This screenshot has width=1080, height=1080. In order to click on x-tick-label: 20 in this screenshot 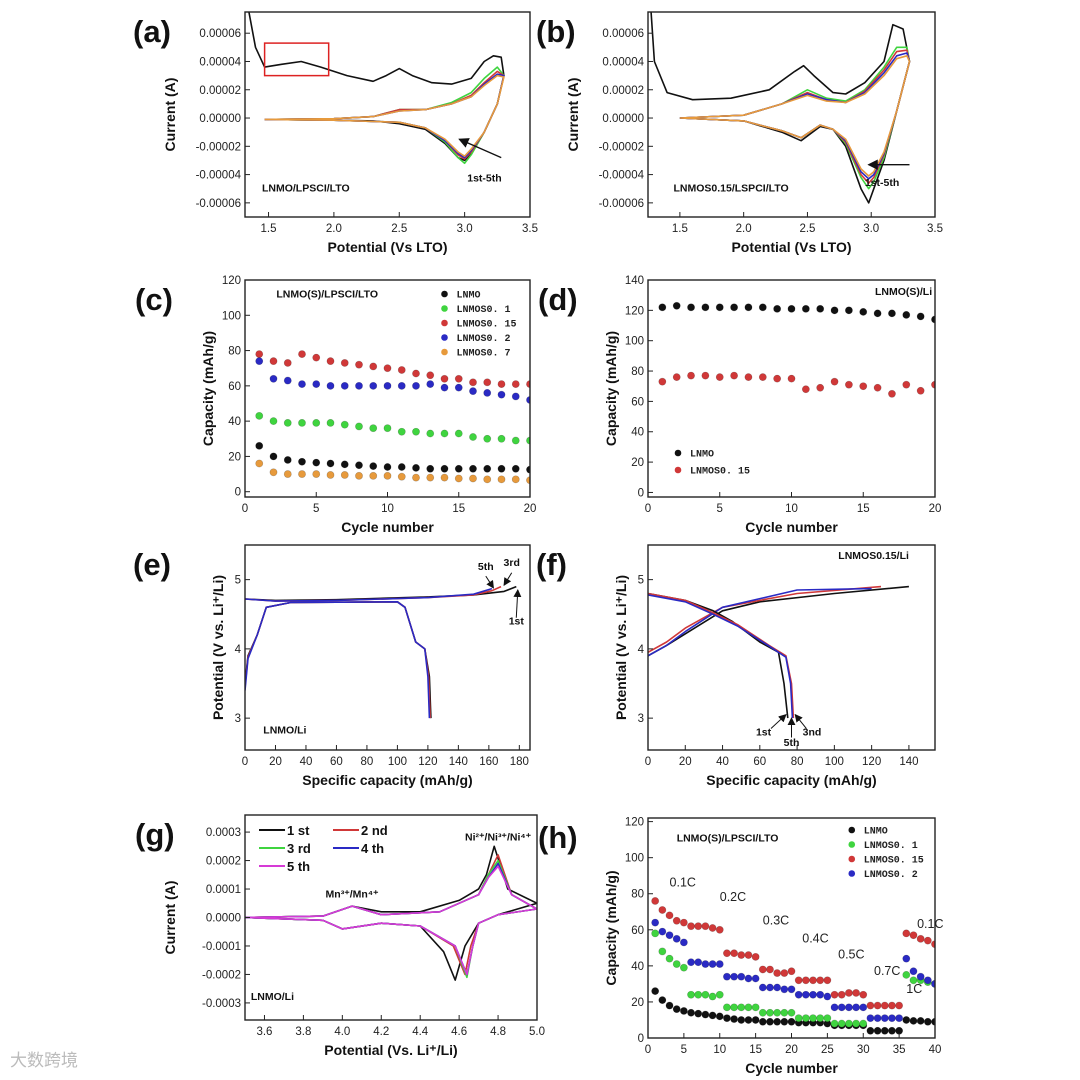, I will do `click(530, 509)`.